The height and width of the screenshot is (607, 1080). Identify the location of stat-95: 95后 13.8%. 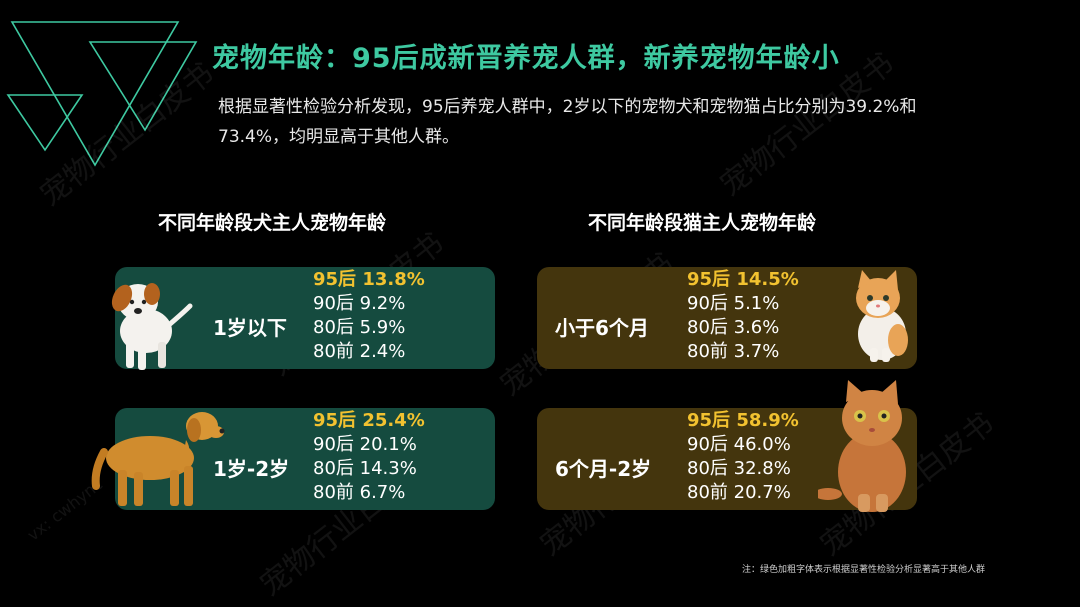
(369, 279).